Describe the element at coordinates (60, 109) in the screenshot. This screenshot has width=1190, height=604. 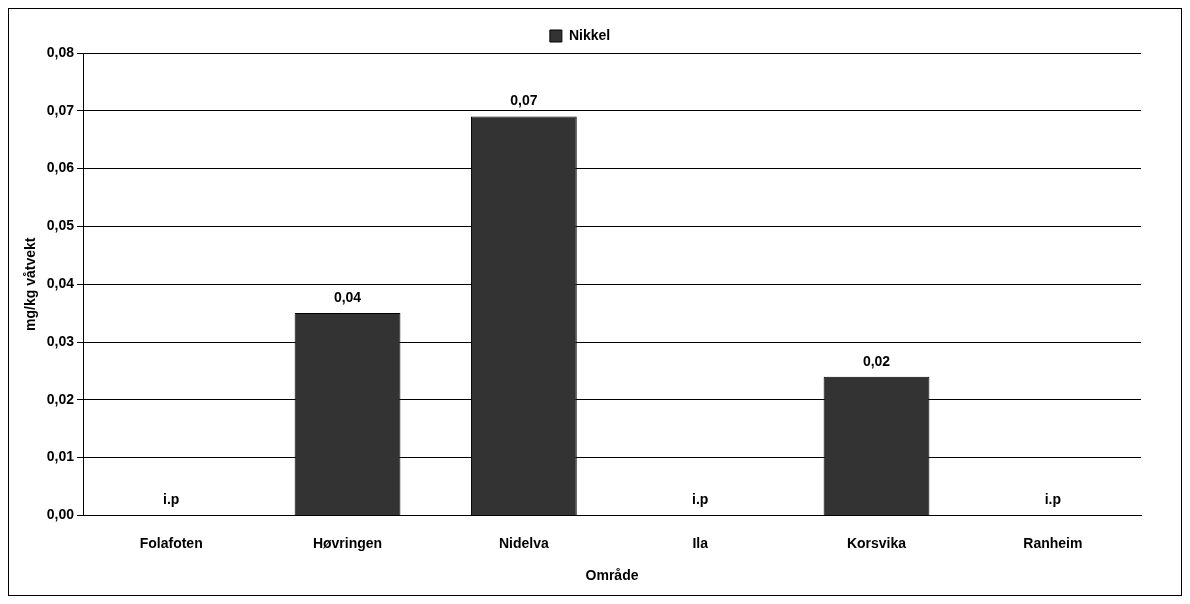
I see `y-tick-label: 0,07` at that location.